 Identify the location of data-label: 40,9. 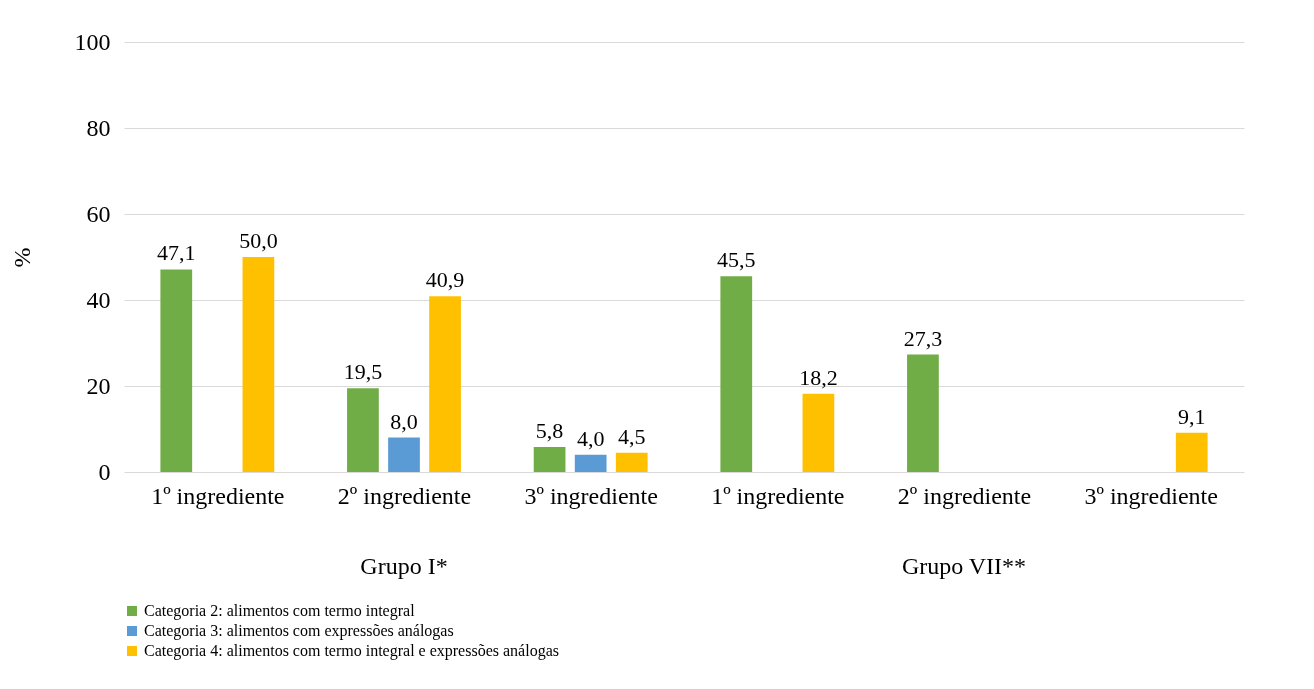
(445, 280).